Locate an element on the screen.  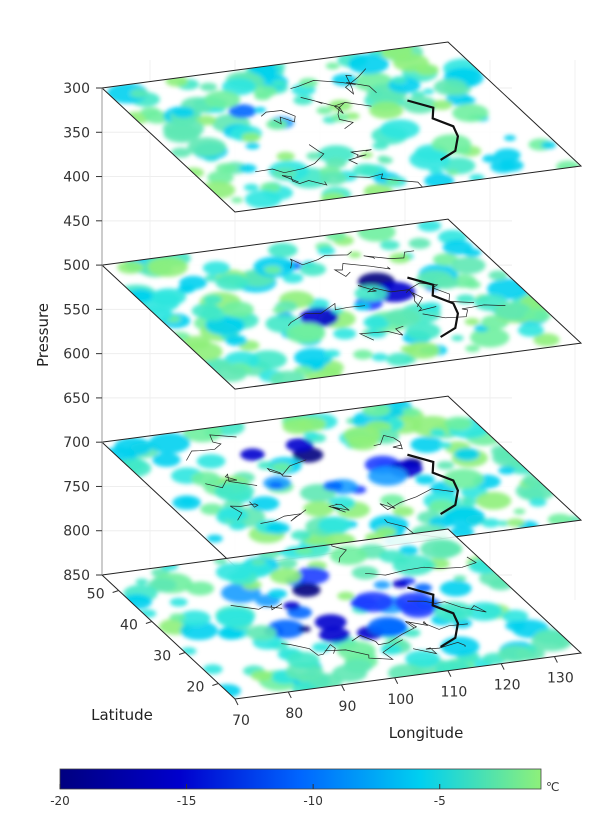
pressure-tick-label: 350 is located at coordinates (76, 133).